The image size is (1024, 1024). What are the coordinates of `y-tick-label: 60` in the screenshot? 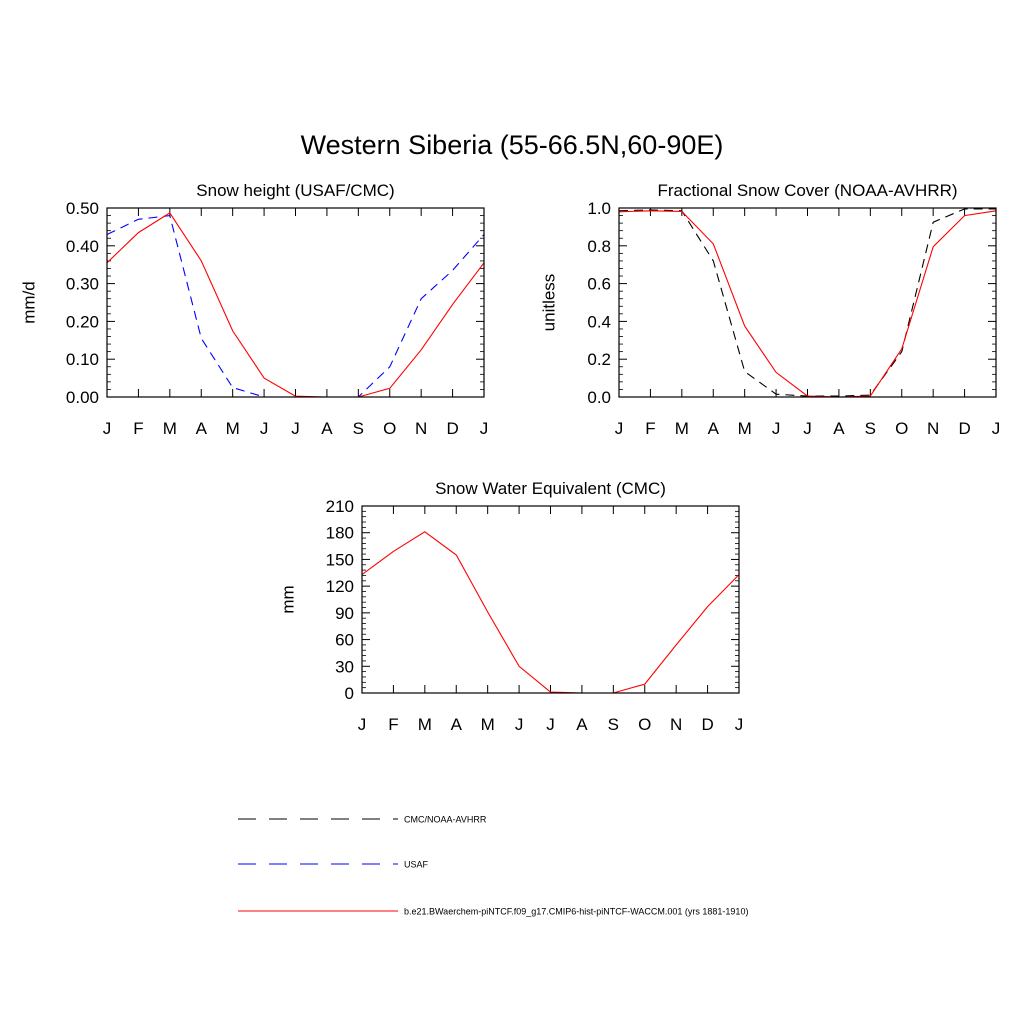 It's located at (344, 640).